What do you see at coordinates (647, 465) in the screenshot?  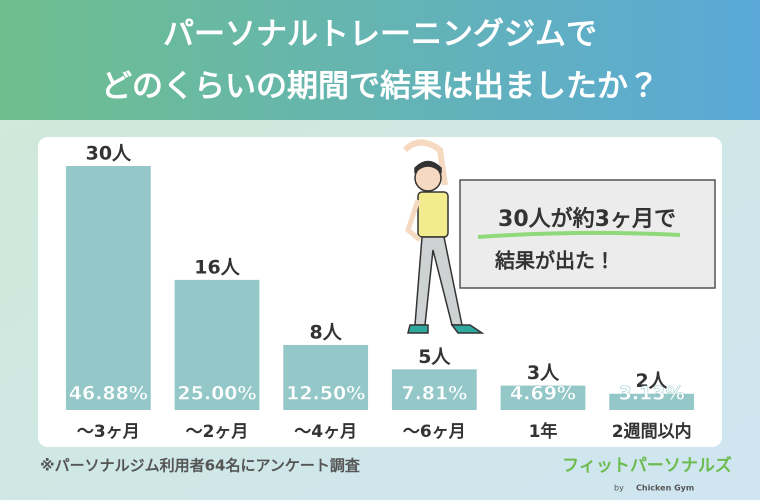 I see `logo-name: フィットパーソナルズ` at bounding box center [647, 465].